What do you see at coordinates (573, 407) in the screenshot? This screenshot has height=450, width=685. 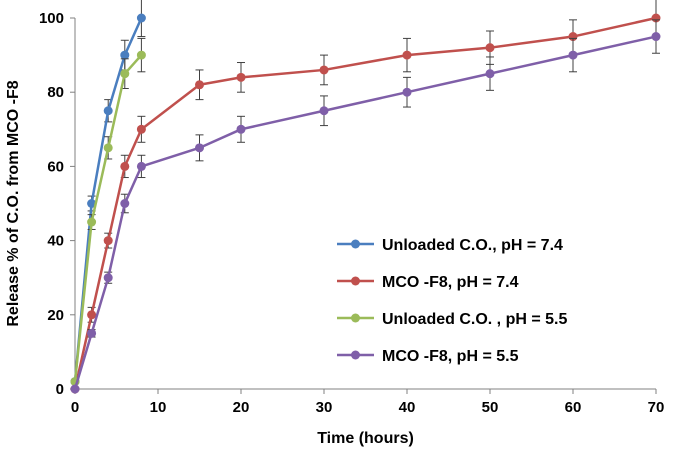 I see `x-tick-label: 60` at bounding box center [573, 407].